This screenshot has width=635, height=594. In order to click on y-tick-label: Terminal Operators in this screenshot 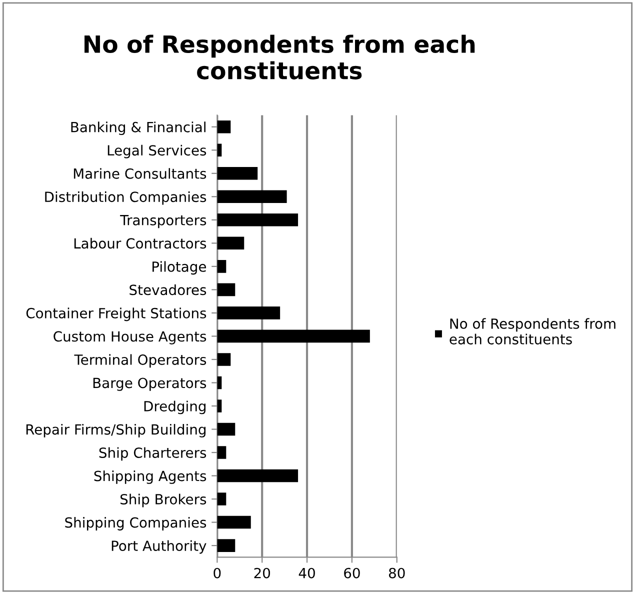, I will do `click(140, 361)`.